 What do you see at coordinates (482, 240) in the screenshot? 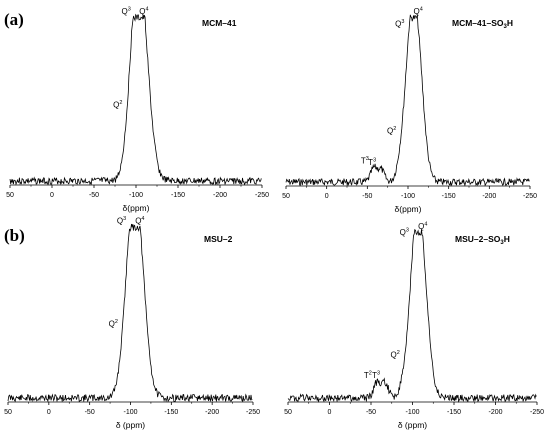
I see `chart-title-msu2-so3h: MSU–2–SO3H` at bounding box center [482, 240].